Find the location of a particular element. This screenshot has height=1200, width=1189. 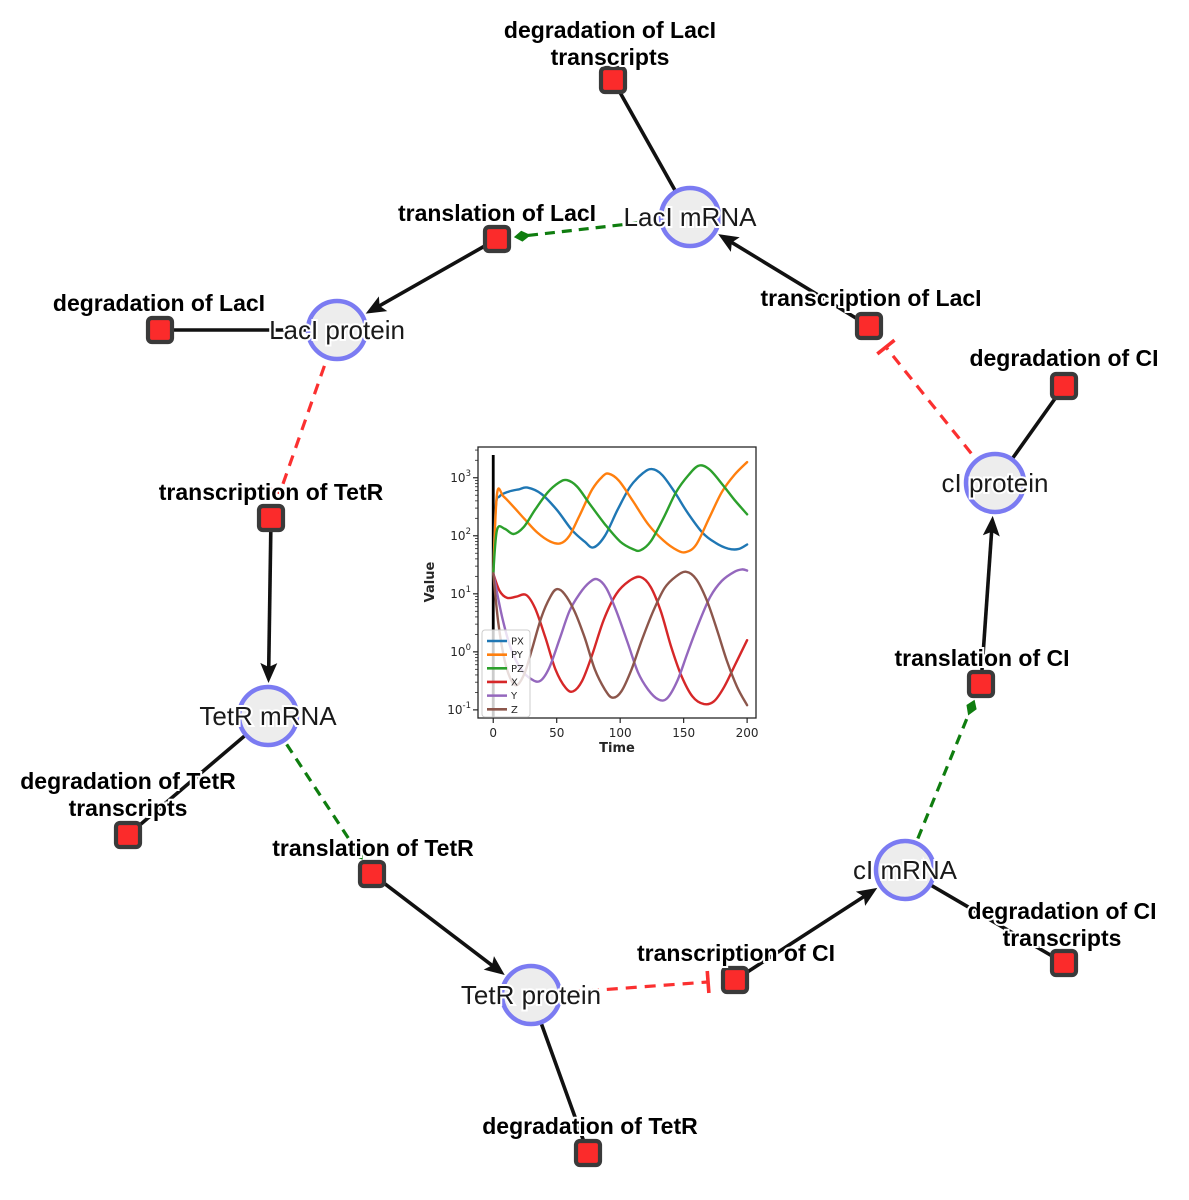

species-node-ci_mrna is located at coordinates (905, 870).